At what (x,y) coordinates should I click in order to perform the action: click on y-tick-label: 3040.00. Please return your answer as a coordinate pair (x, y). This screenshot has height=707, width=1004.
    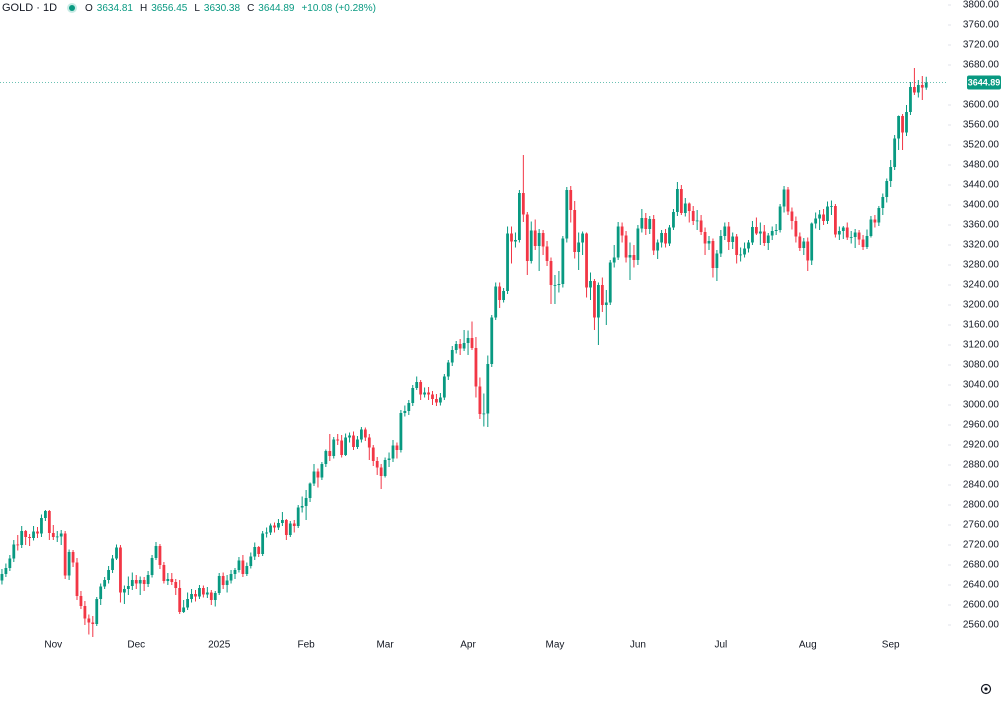
    Looking at the image, I should click on (981, 385).